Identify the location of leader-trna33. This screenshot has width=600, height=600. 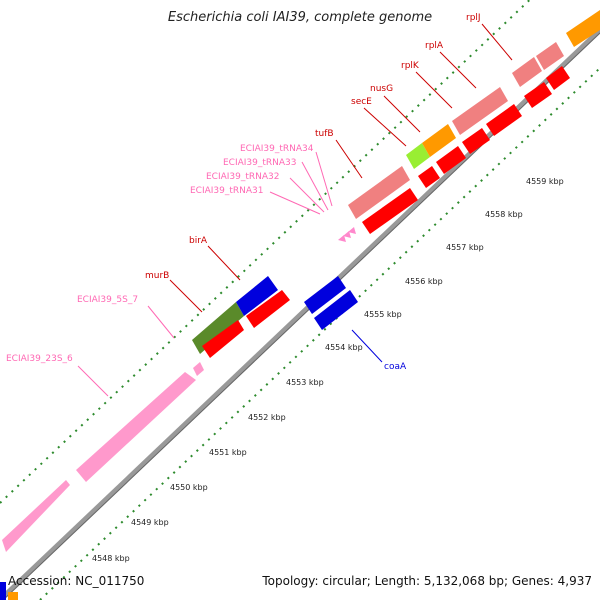
(315, 186).